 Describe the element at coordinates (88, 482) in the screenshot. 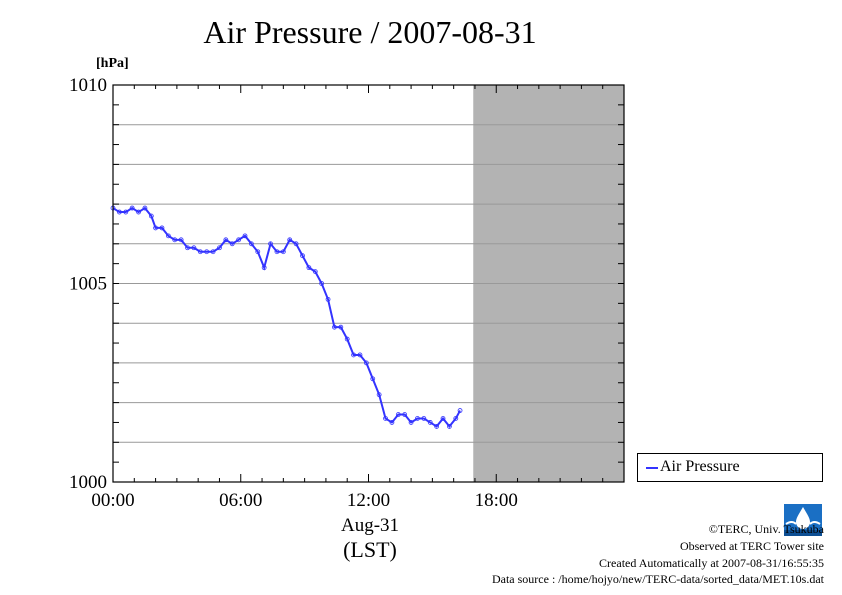

I see `y-tick-label: 1000` at that location.